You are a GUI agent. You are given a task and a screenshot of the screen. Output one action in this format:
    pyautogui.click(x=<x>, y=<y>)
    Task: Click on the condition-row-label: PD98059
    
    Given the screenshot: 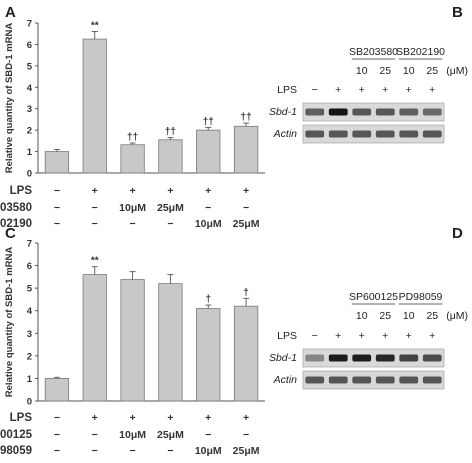 What is the action you would take?
    pyautogui.click(x=16, y=451)
    